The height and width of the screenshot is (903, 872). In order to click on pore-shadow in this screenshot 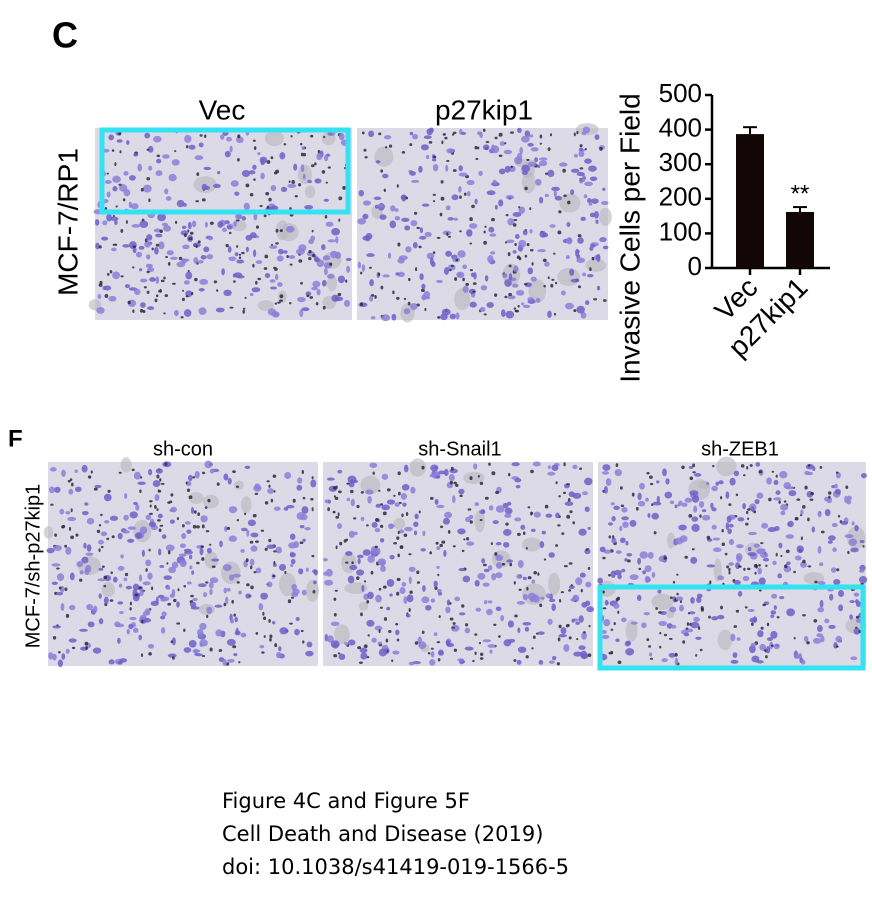, I will do `click(417, 467)`.